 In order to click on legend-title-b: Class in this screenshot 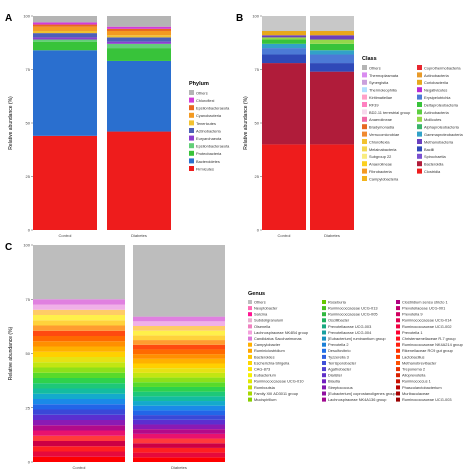, I will do `click(369, 59)`.